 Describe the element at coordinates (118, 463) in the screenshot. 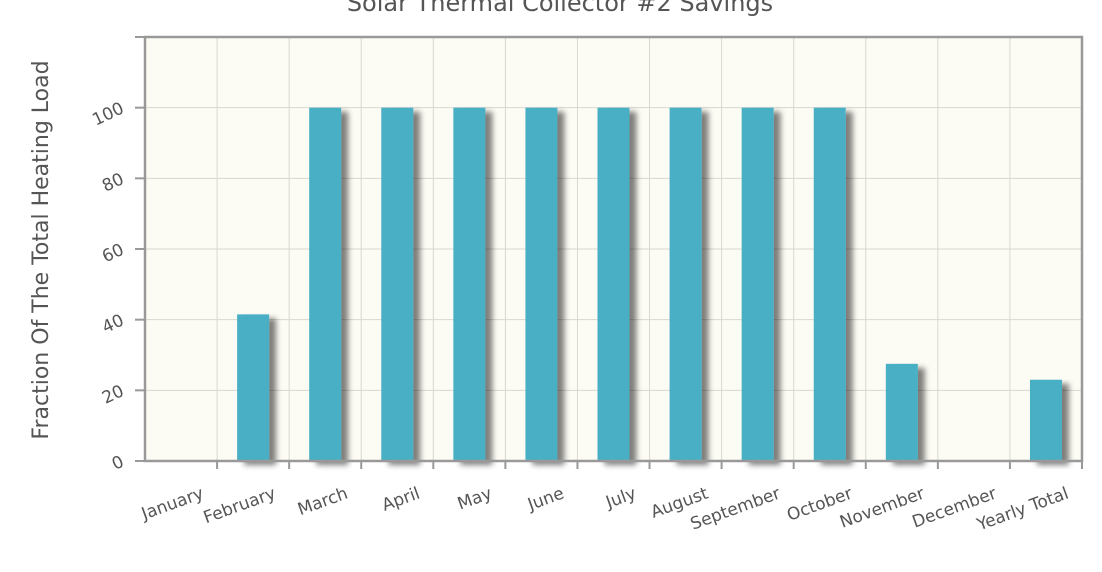

I see `y-tick-label: 0` at that location.